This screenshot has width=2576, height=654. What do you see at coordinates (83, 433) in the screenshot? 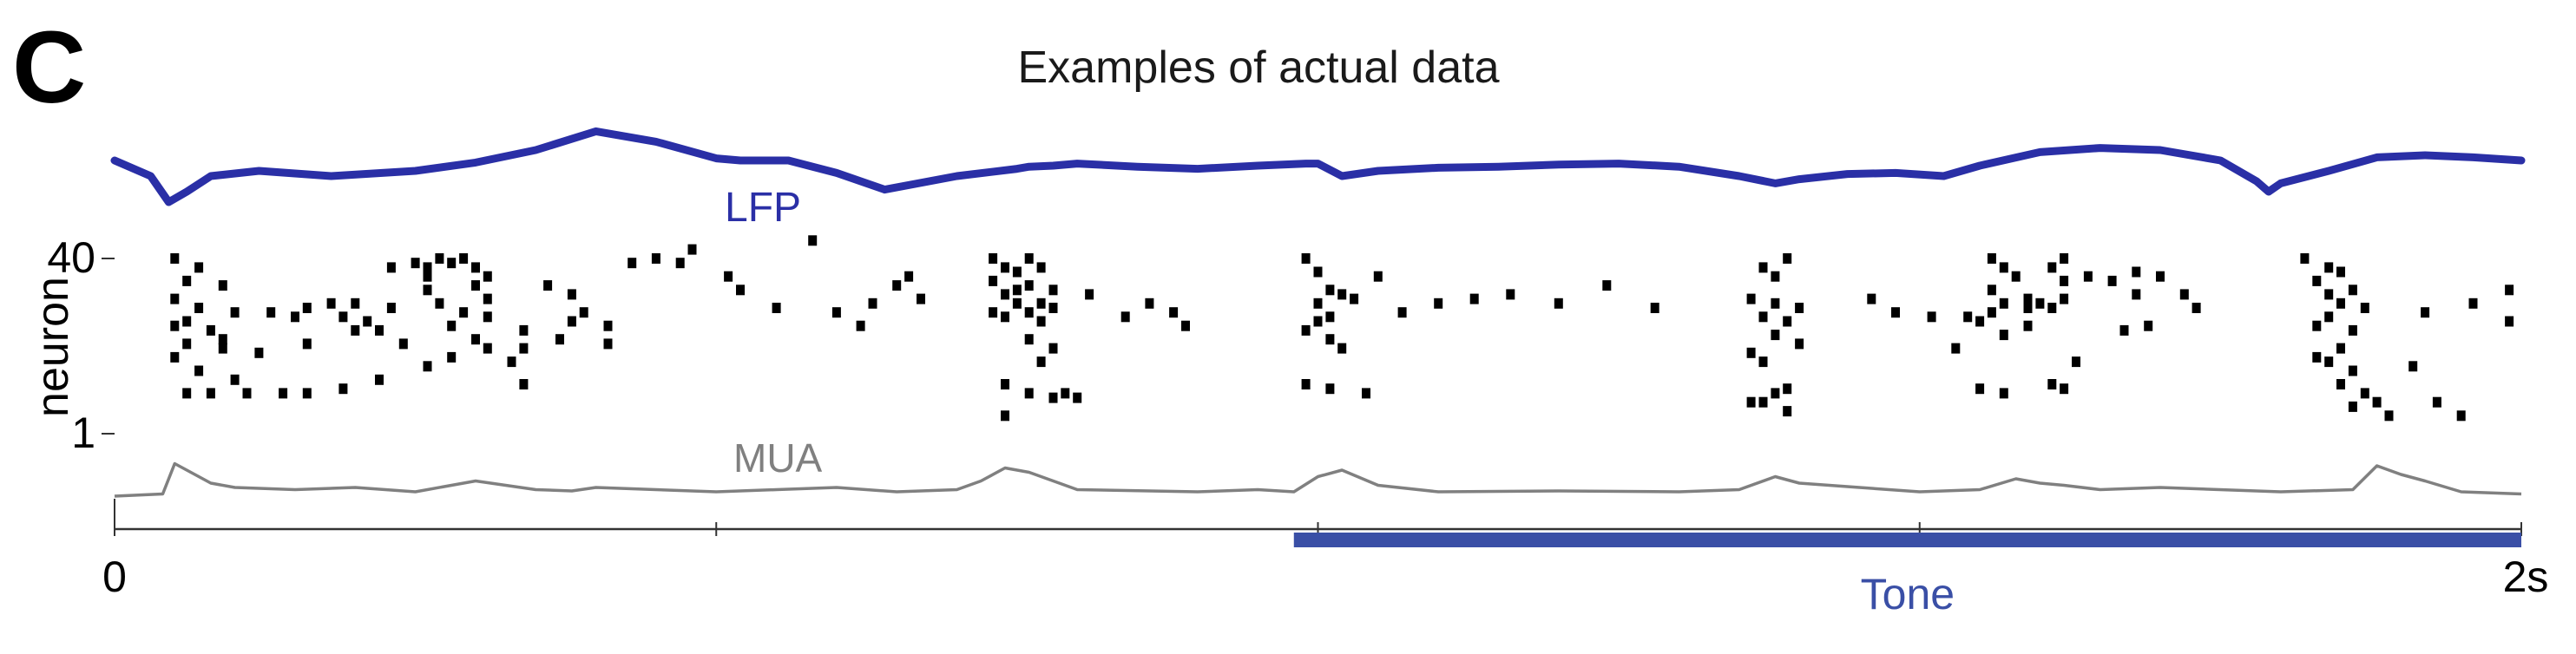
I see `y-tick-label-1: 1` at bounding box center [83, 433].